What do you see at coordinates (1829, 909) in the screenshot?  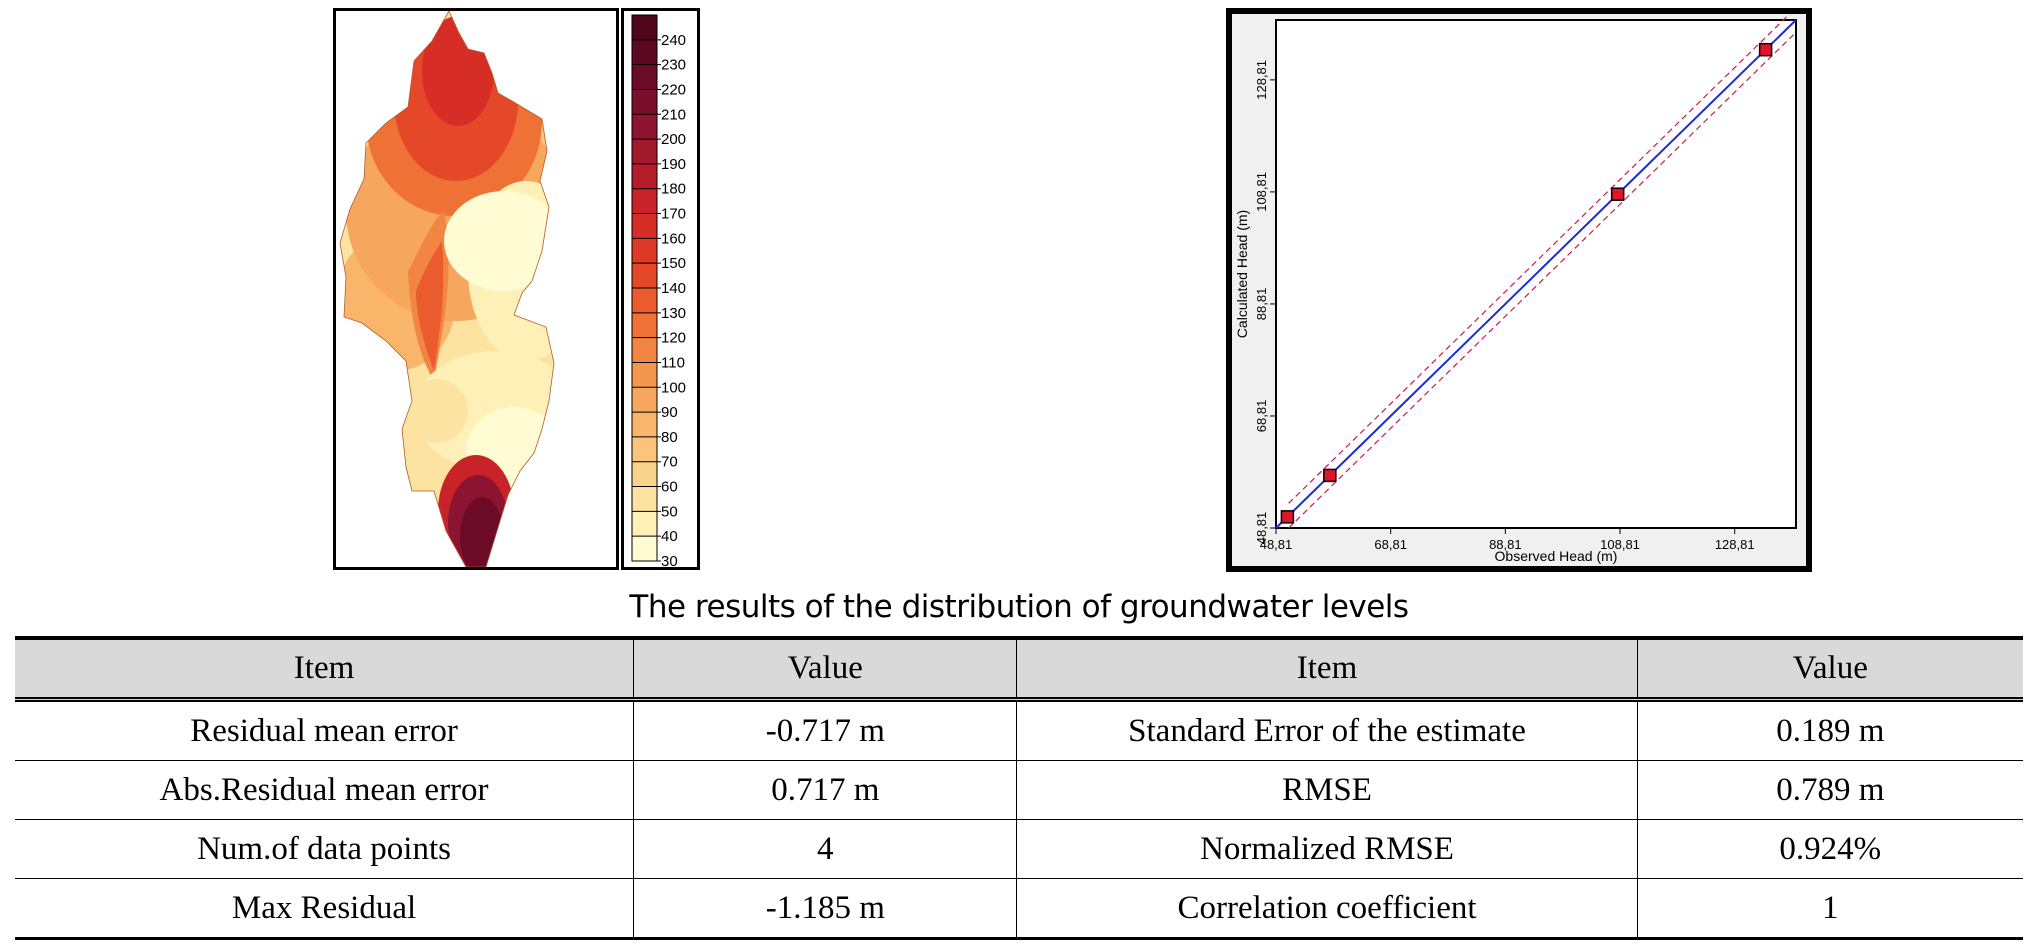 I see `cell-value: 1` at bounding box center [1829, 909].